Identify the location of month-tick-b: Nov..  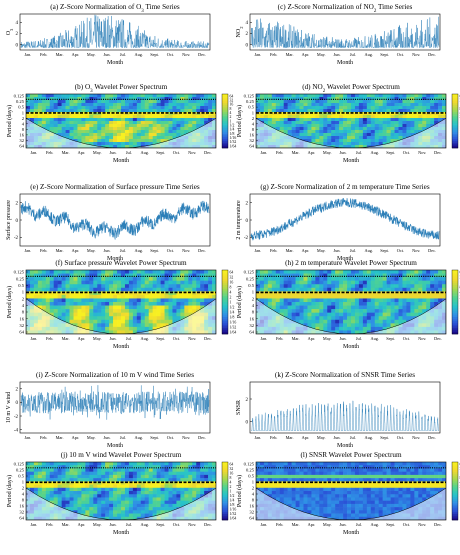
(192, 152).